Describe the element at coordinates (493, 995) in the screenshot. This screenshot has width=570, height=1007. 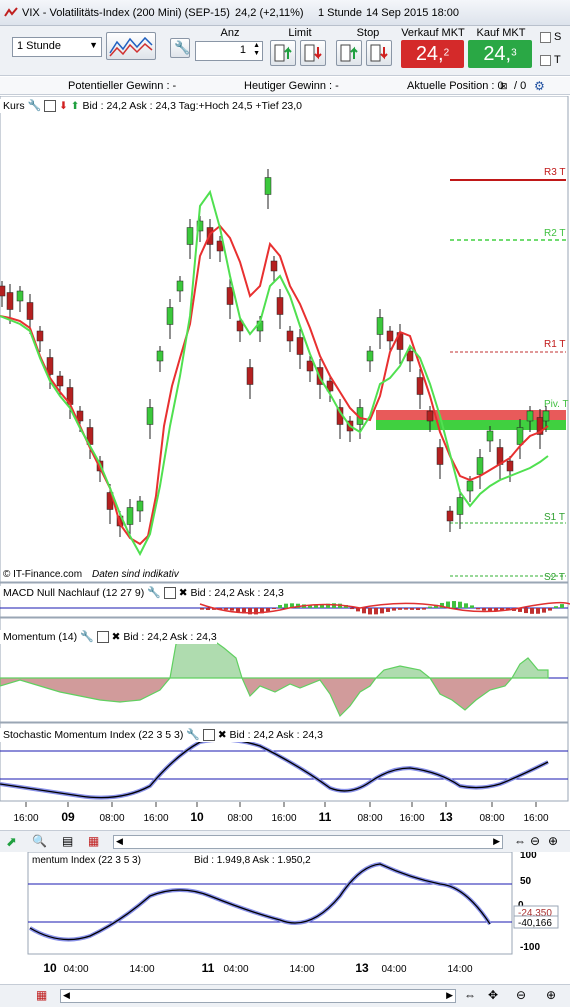
I see `move-icon: ✥` at that location.